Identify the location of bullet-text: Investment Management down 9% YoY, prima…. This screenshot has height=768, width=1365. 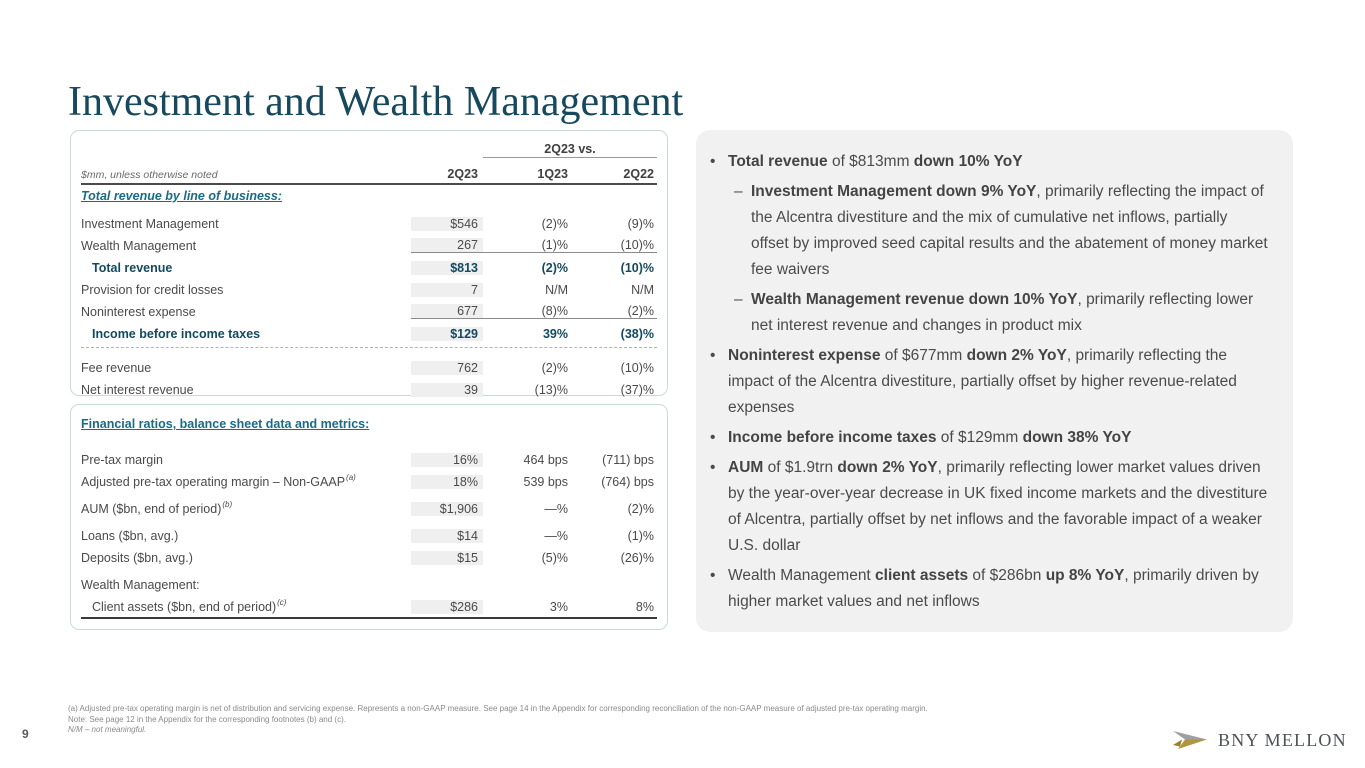
(1009, 230).